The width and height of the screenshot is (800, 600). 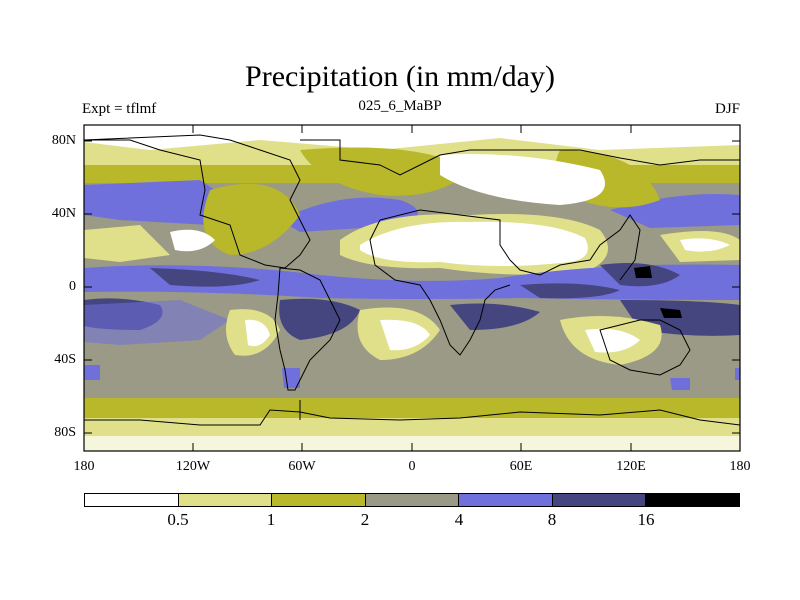 What do you see at coordinates (65, 359) in the screenshot?
I see `lat-label-40s: 40S` at bounding box center [65, 359].